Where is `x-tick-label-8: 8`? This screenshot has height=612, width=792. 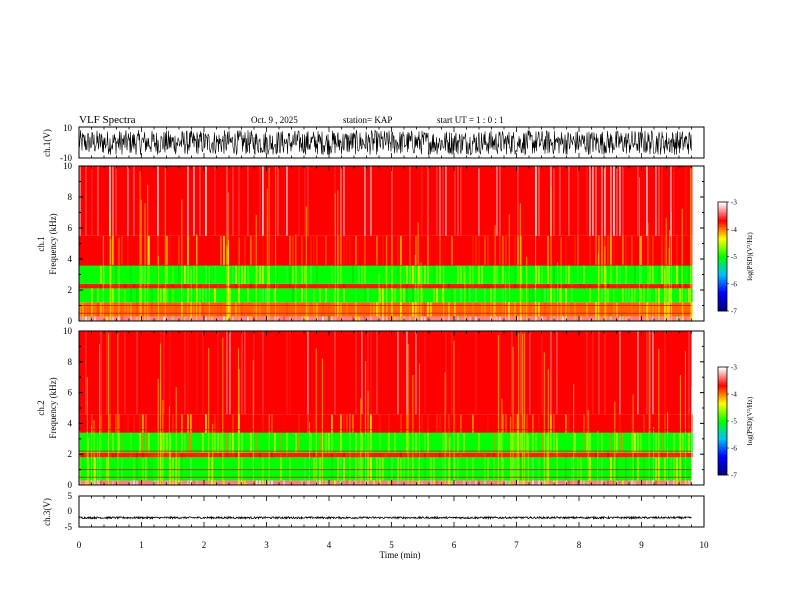
x-tick-label-8: 8 is located at coordinates (579, 545).